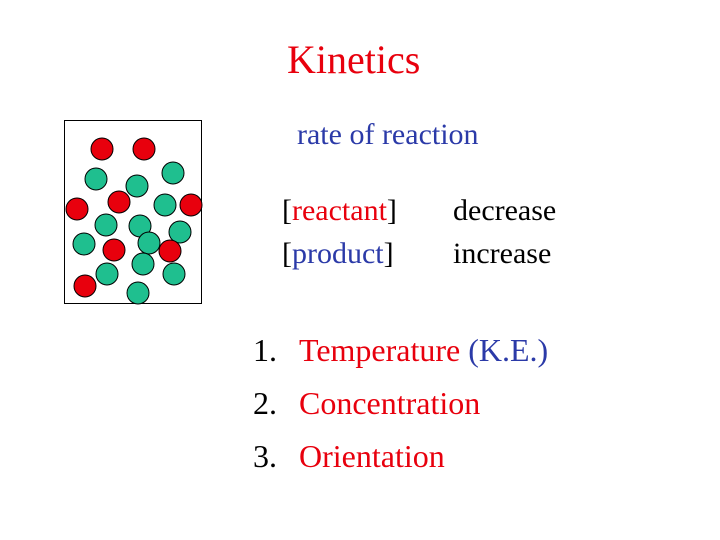  What do you see at coordinates (390, 403) in the screenshot?
I see `factor-label: Concentration` at bounding box center [390, 403].